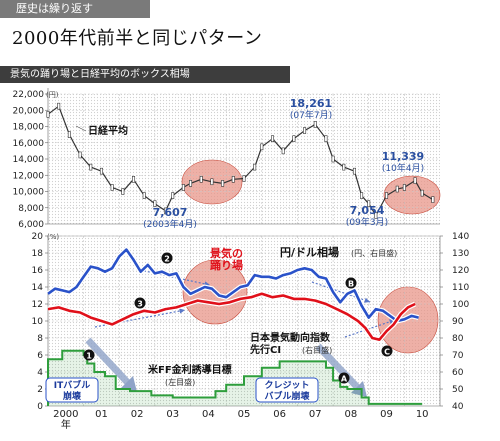  I want to click on xtick-label: 08, so click(351, 414).